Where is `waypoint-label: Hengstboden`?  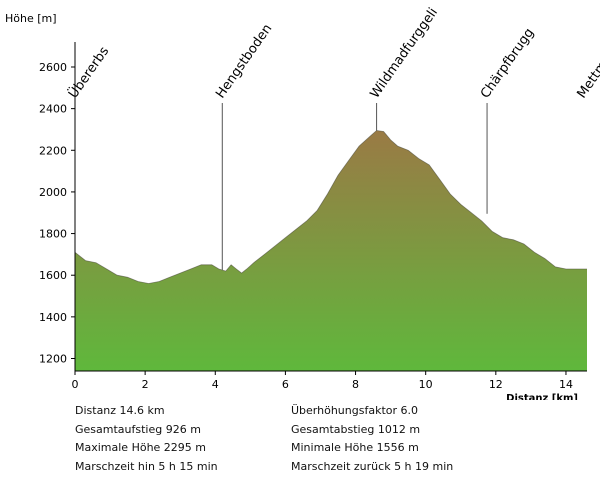 waypoint-label: Hengstboden is located at coordinates (244, 62).